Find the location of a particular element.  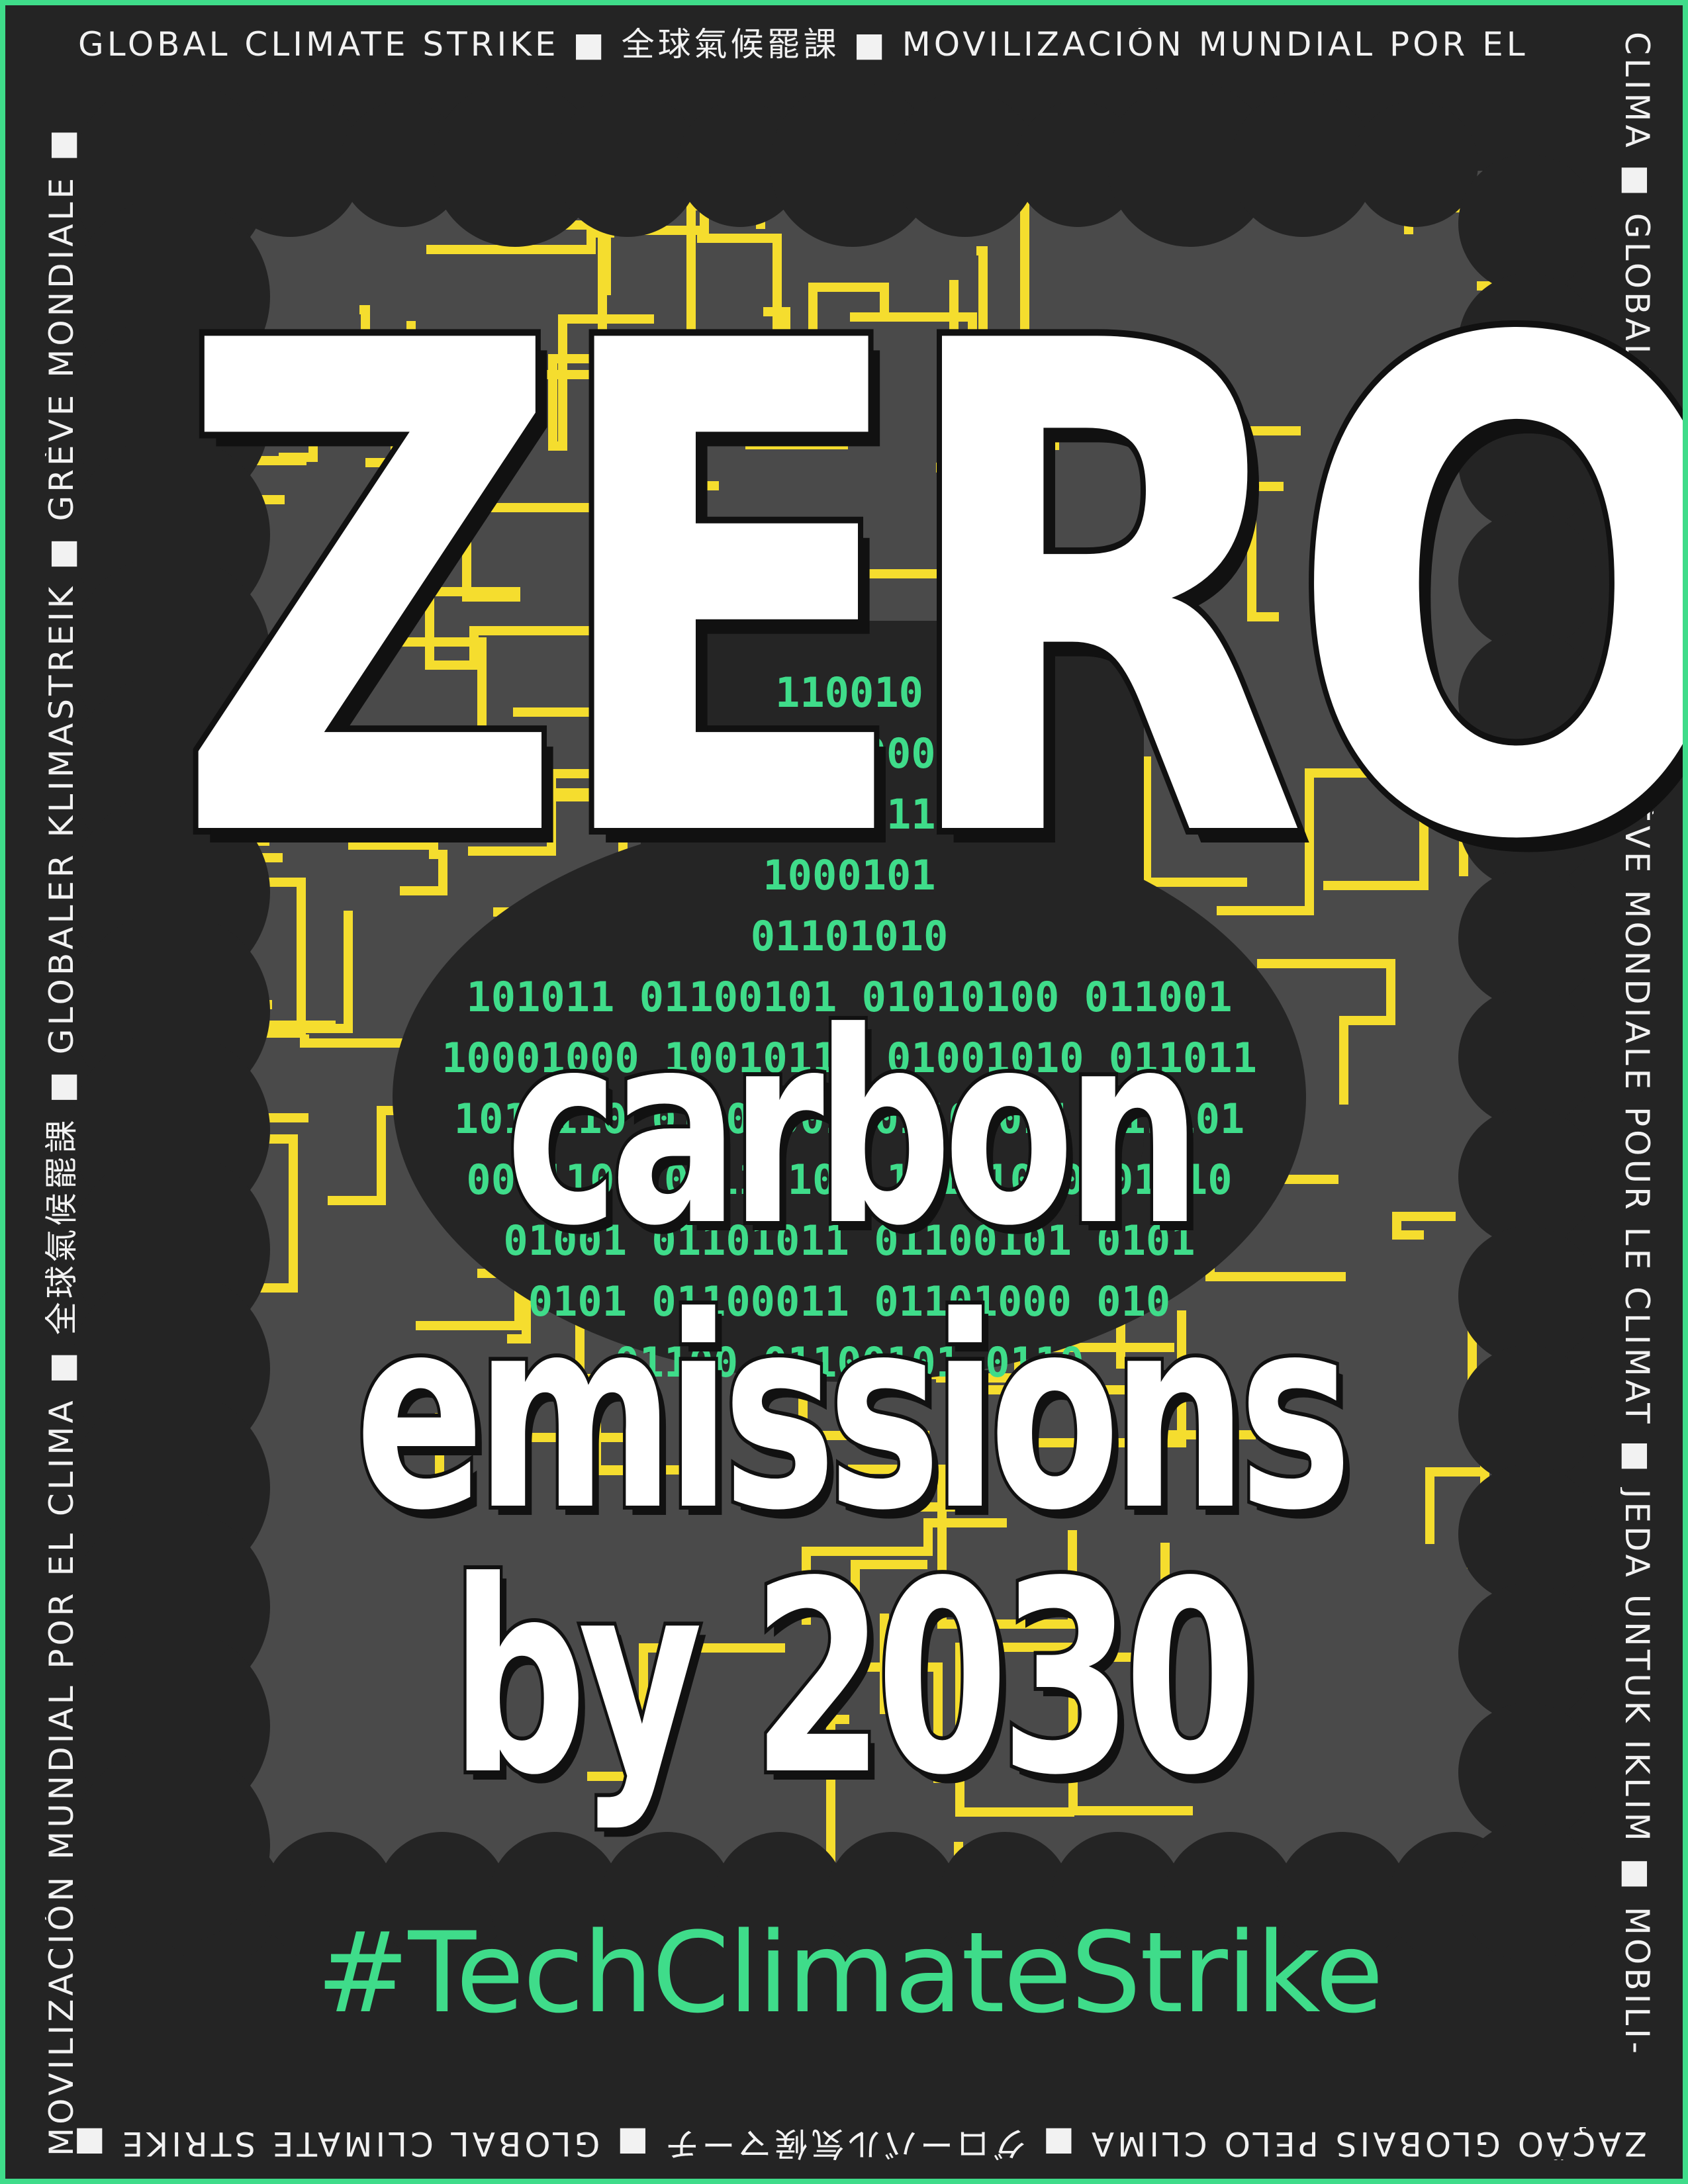

binary-row: 110010 is located at coordinates (849, 692).